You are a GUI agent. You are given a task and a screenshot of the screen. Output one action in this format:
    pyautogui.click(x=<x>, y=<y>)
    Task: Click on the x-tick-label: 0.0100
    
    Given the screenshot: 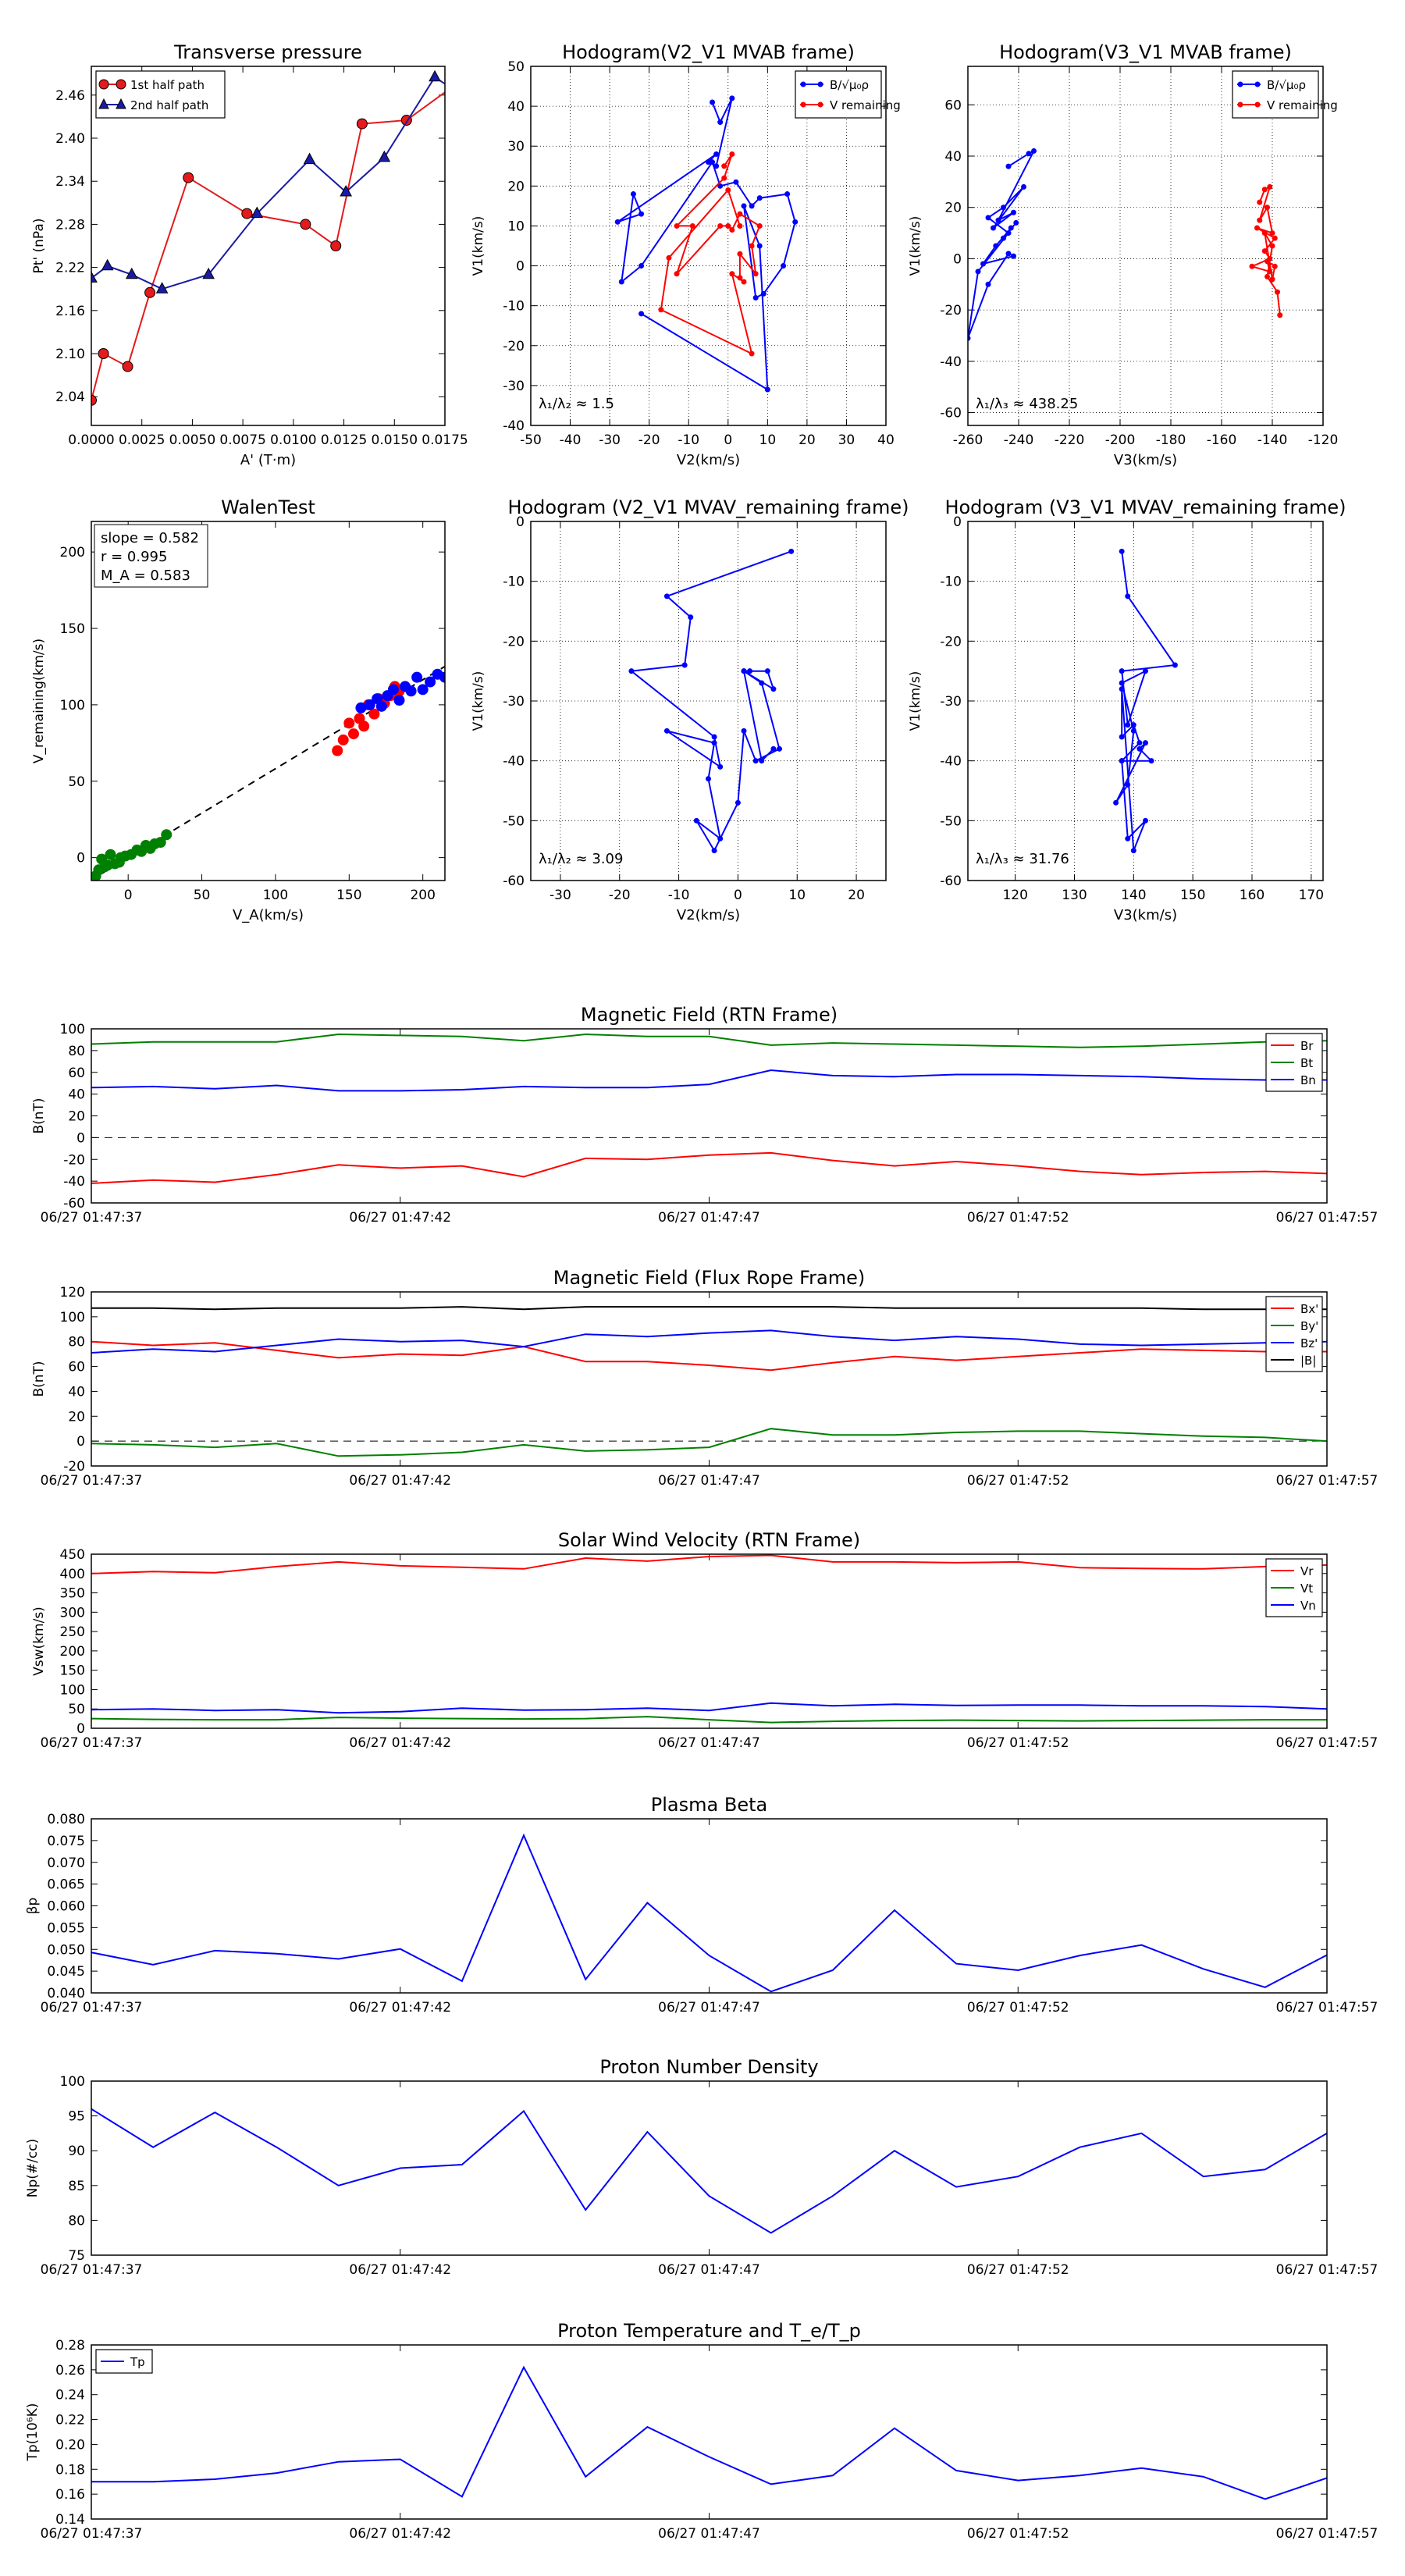 What is the action you would take?
    pyautogui.click(x=293, y=440)
    